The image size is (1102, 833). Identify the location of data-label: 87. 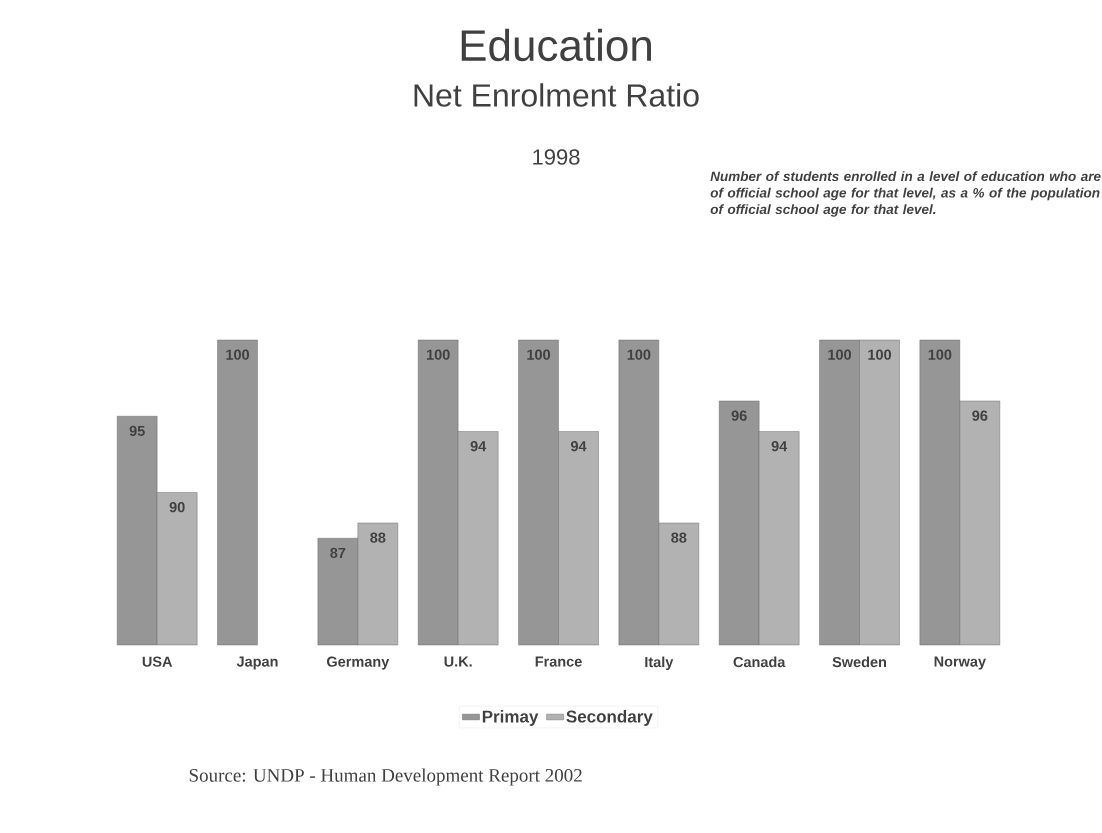
(338, 553).